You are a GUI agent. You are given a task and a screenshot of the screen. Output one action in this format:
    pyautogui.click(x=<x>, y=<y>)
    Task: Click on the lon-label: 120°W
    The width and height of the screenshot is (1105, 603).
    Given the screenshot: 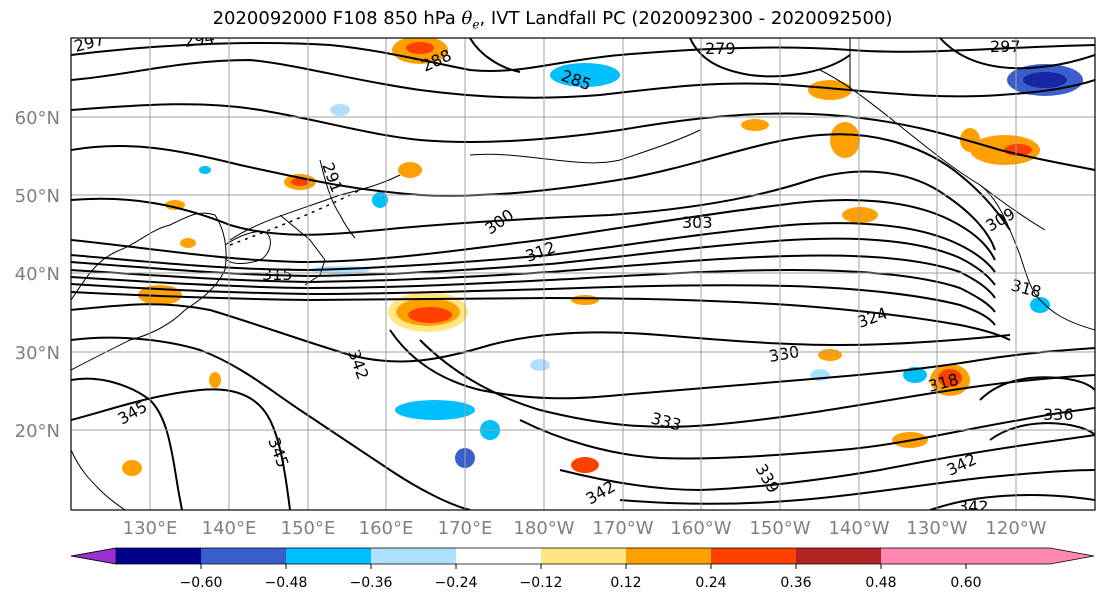 What is the action you would take?
    pyautogui.click(x=1015, y=528)
    